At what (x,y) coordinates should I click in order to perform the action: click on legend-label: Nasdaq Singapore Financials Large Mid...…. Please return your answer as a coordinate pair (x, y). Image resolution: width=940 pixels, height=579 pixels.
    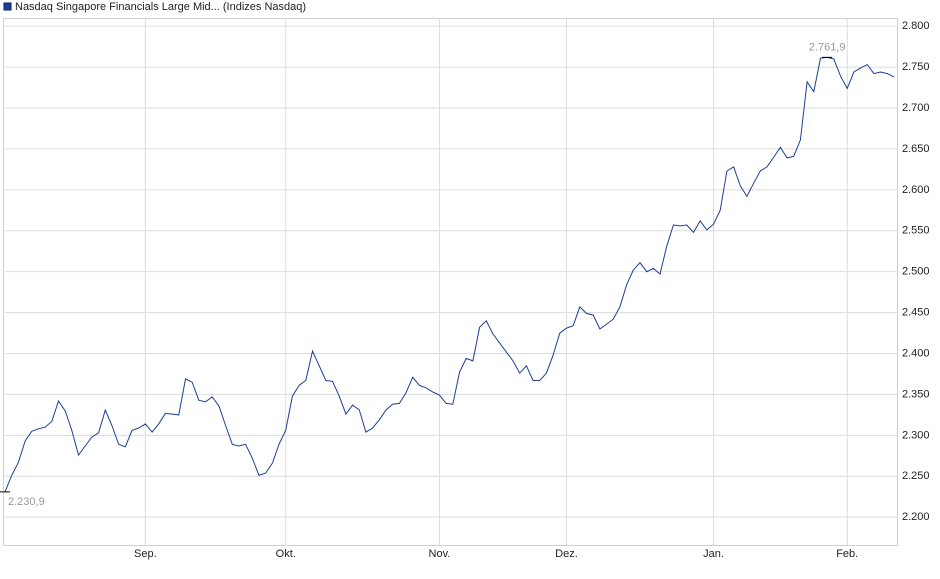
    Looking at the image, I should click on (160, 7).